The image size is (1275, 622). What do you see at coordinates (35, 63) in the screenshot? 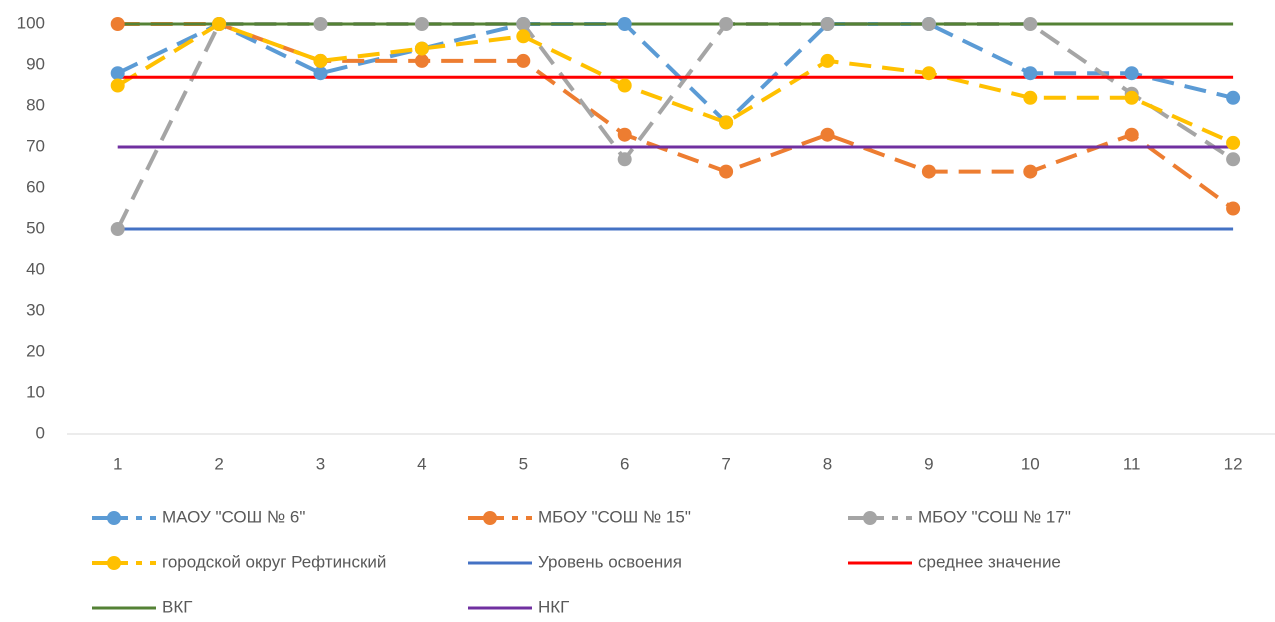
I see `y-tick-label: 90` at bounding box center [35, 63].